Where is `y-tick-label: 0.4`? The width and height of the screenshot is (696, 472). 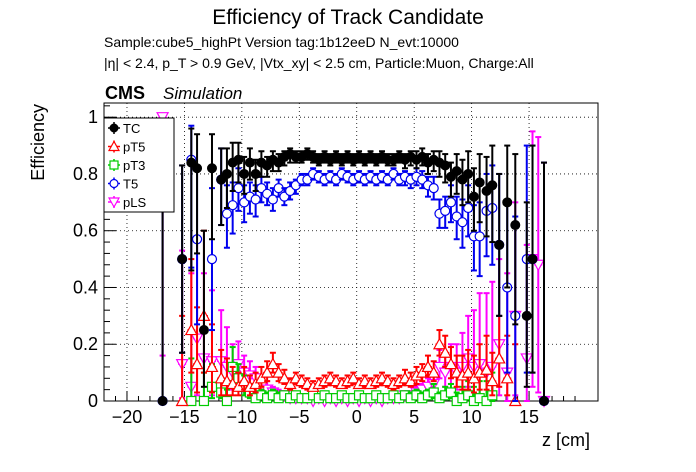 y-tick-label: 0.4 is located at coordinates (85, 287).